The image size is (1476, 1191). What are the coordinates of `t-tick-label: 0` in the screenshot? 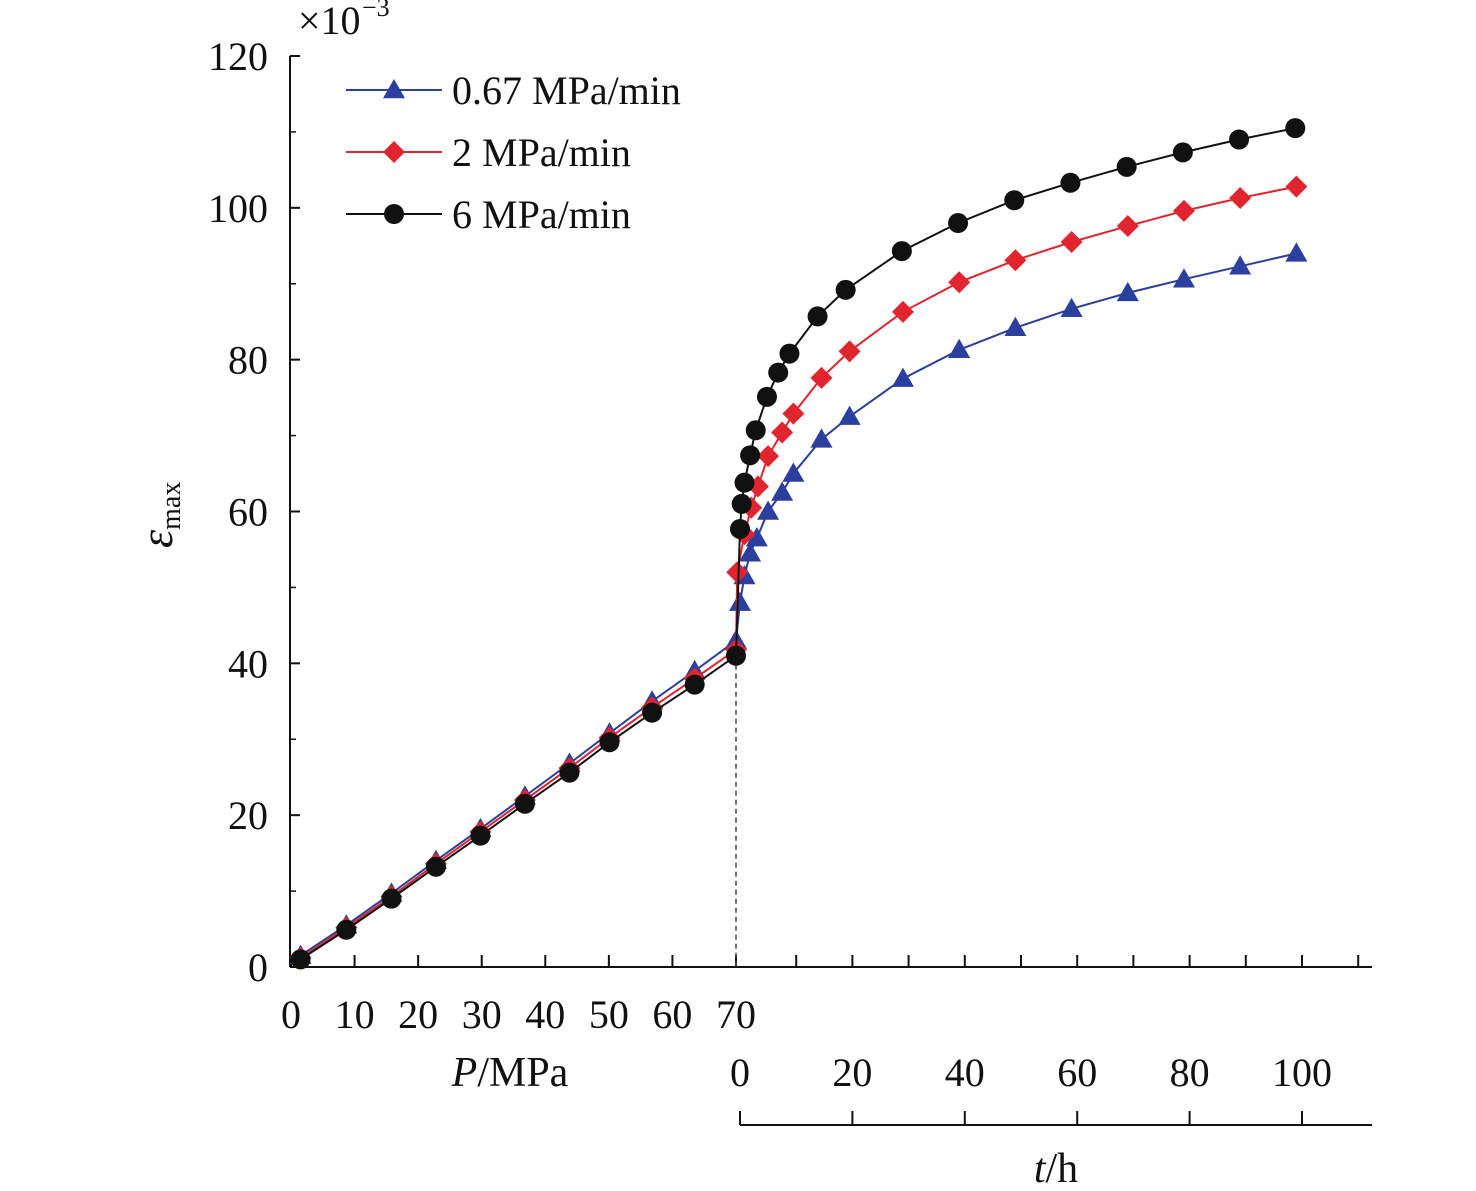 It's located at (740, 1072).